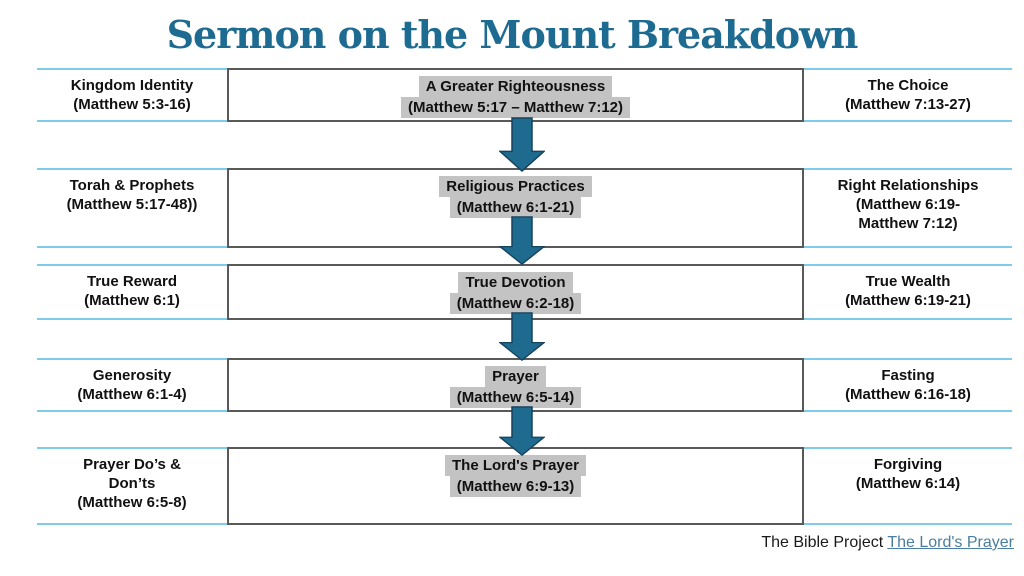 The height and width of the screenshot is (576, 1024). What do you see at coordinates (132, 375) in the screenshot?
I see `row4-left-title: Generosity` at bounding box center [132, 375].